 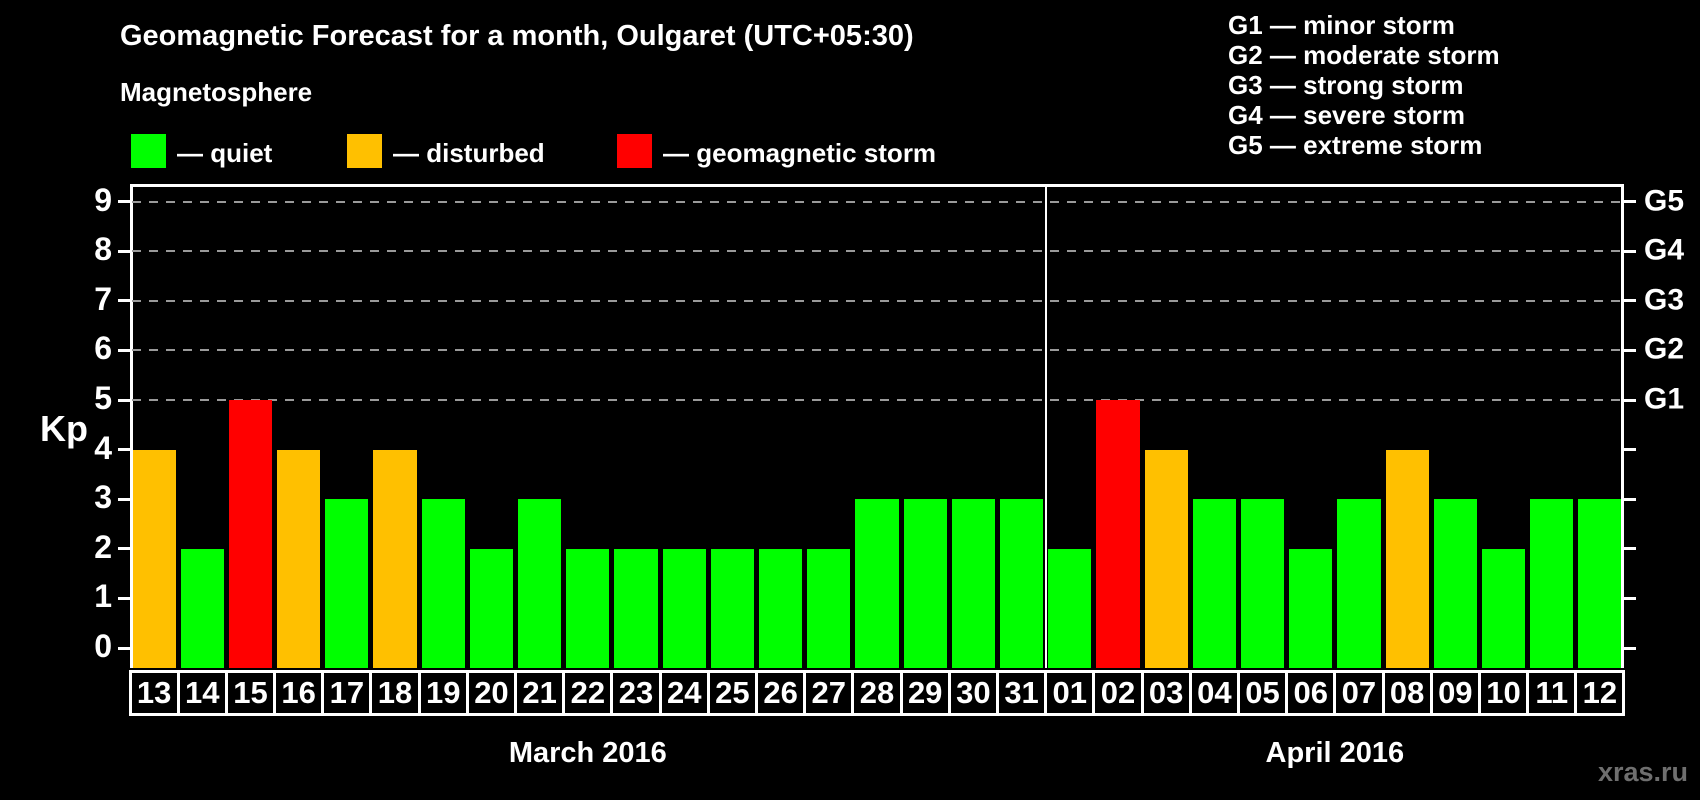 What do you see at coordinates (1407, 693) in the screenshot?
I see `day-label-08: 08` at bounding box center [1407, 693].